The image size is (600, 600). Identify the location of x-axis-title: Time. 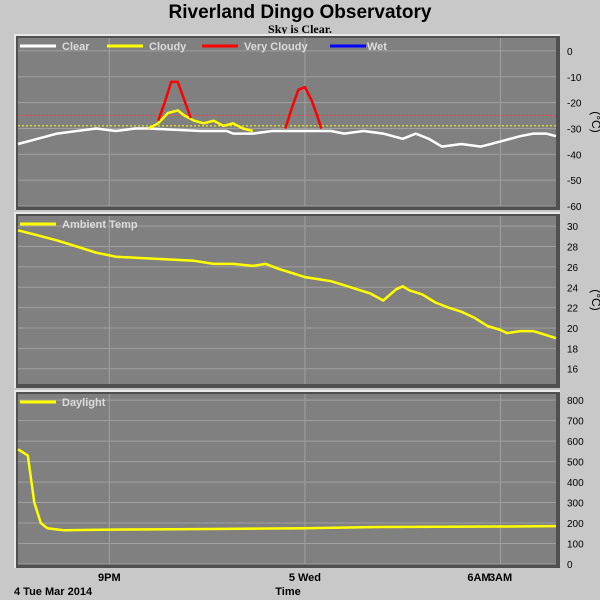
(287, 592).